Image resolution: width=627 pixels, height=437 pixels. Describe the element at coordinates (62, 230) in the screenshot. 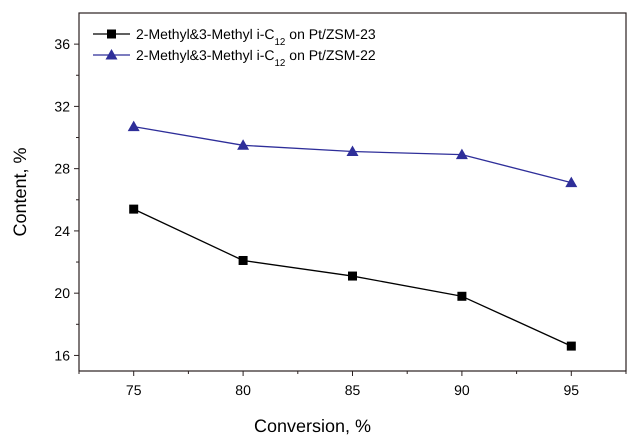

I see `y-tick-label: 24` at that location.